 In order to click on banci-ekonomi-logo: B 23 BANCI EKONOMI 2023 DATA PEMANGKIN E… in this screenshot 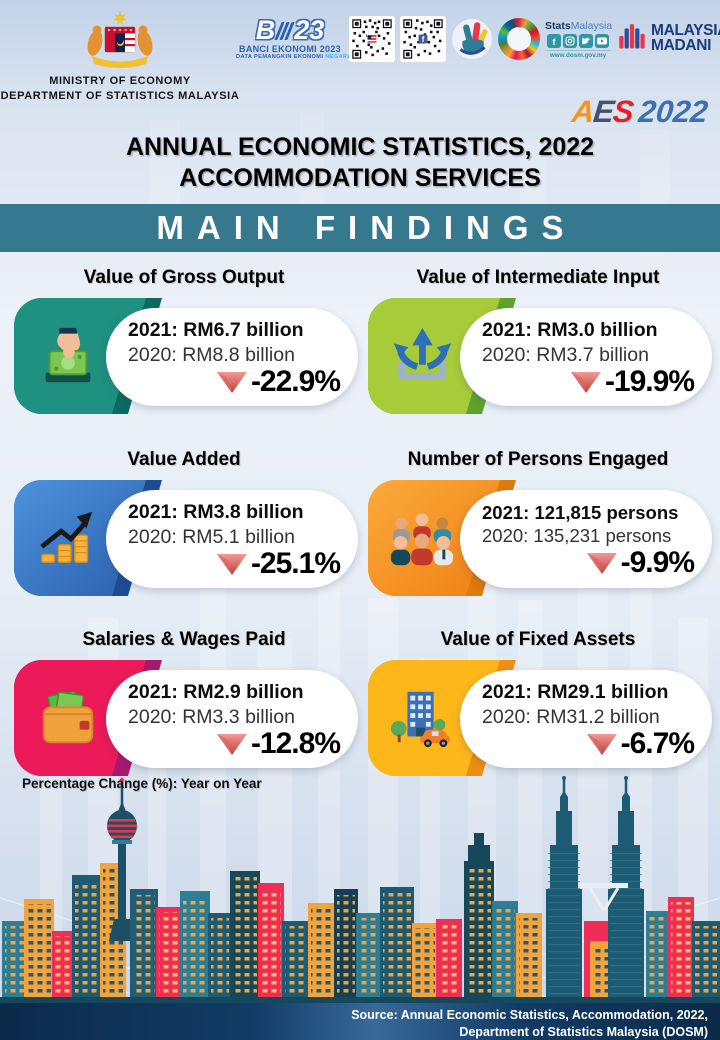, I will do `click(294, 37)`.